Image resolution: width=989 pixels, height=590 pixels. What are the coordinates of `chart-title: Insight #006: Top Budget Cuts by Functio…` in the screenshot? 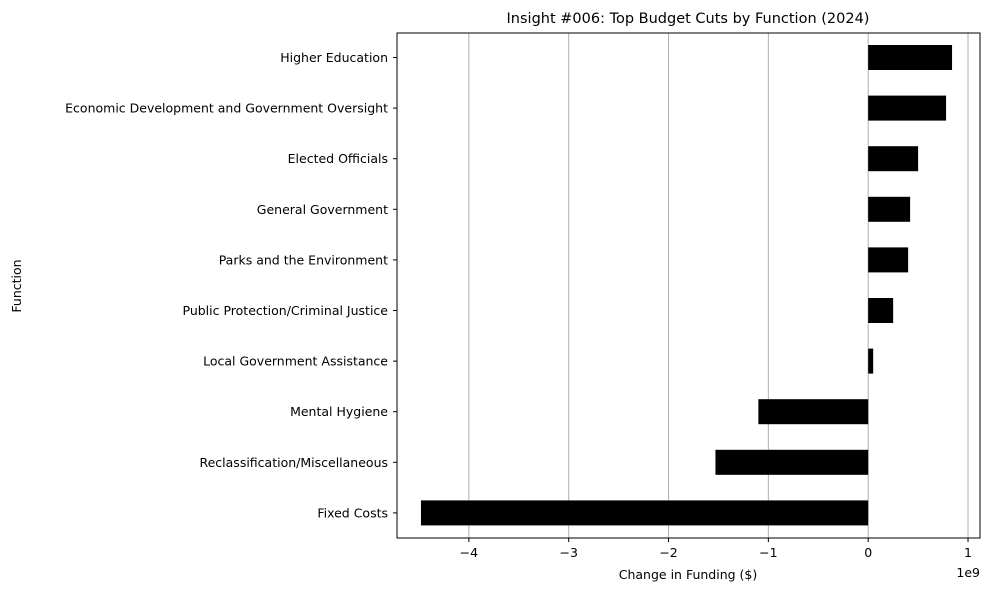 It's located at (688, 19).